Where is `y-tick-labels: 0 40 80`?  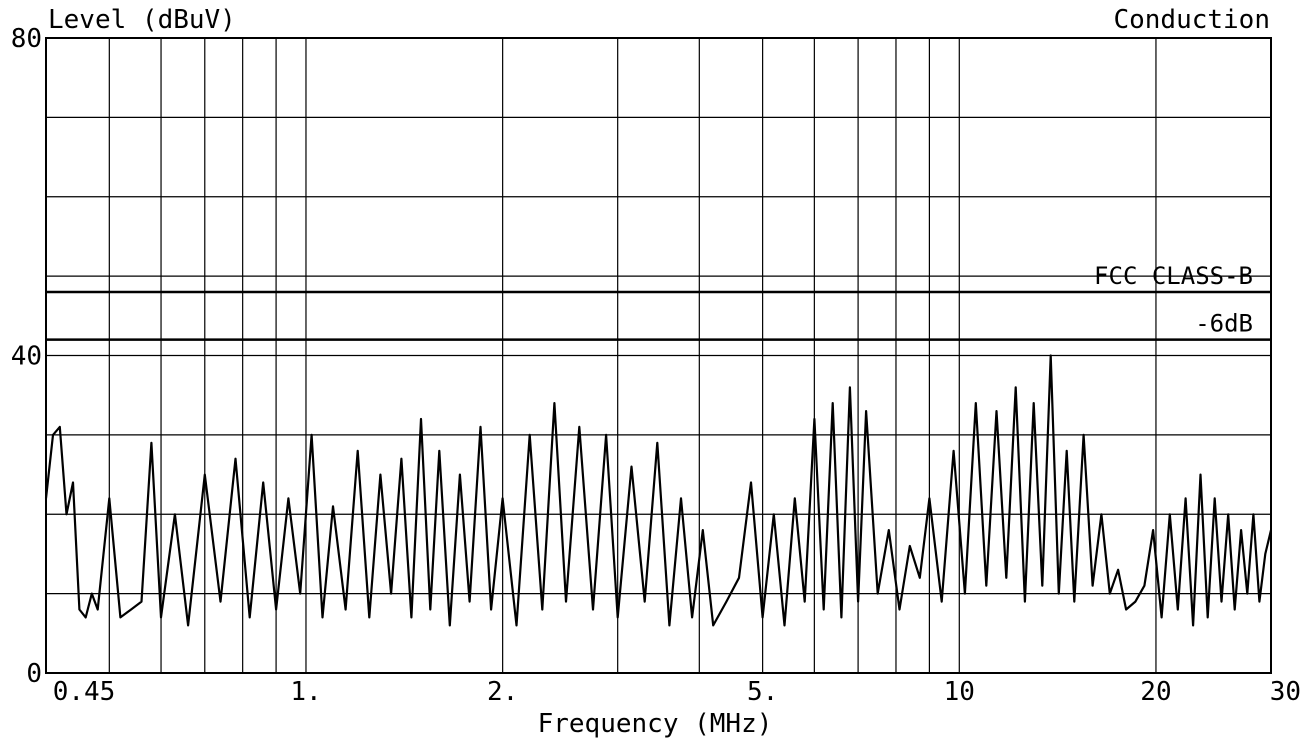 y-tick-labels: 0 40 80 is located at coordinates (26, 356).